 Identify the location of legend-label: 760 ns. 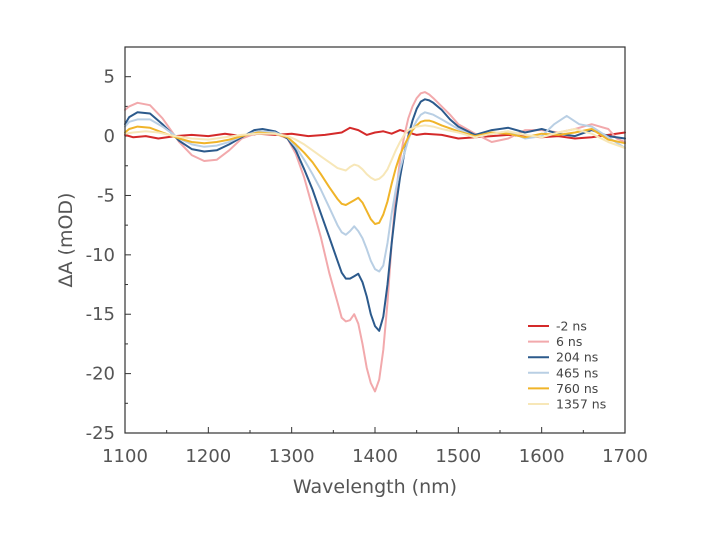
(577, 388).